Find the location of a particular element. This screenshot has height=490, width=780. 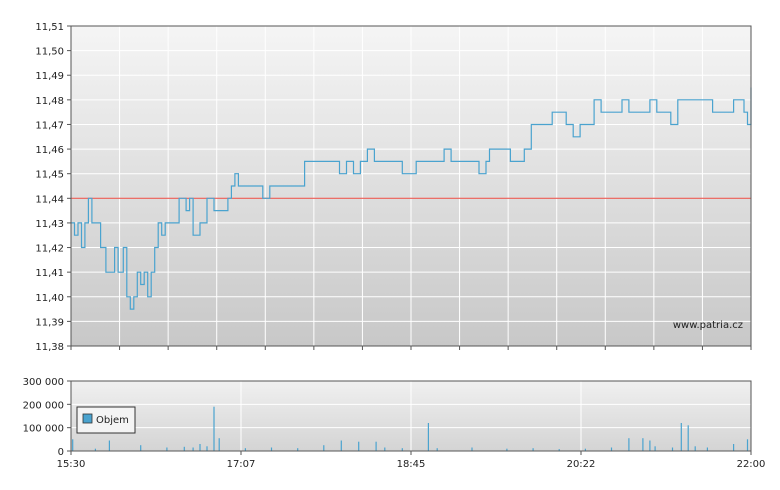

volume-bars is located at coordinates (410, 428).